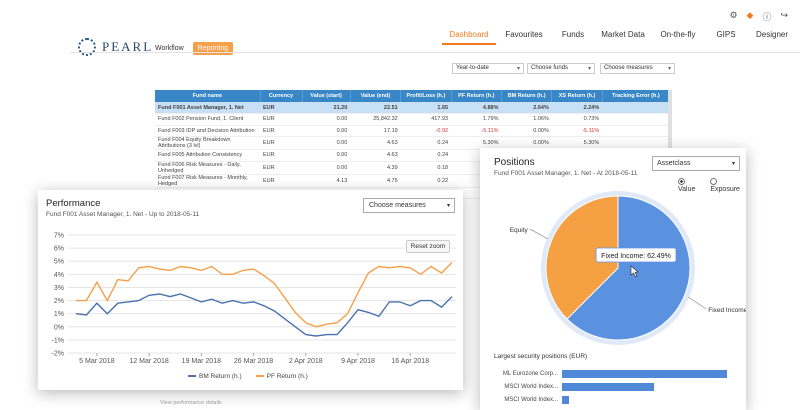 The image size is (800, 410). What do you see at coordinates (326, 96) in the screenshot?
I see `column-header: Value (start)` at bounding box center [326, 96].